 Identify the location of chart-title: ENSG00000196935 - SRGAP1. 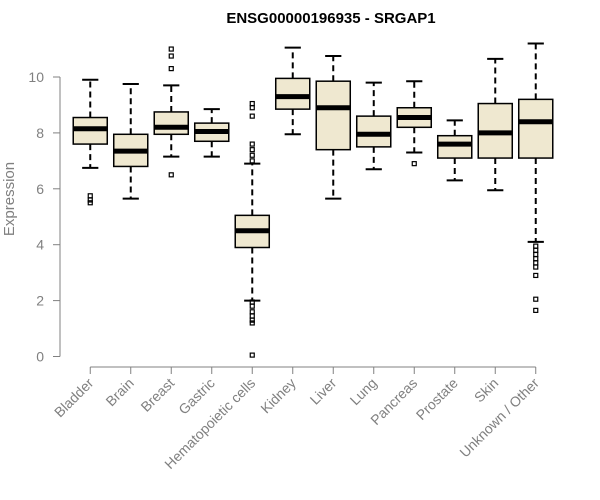
(330, 18).